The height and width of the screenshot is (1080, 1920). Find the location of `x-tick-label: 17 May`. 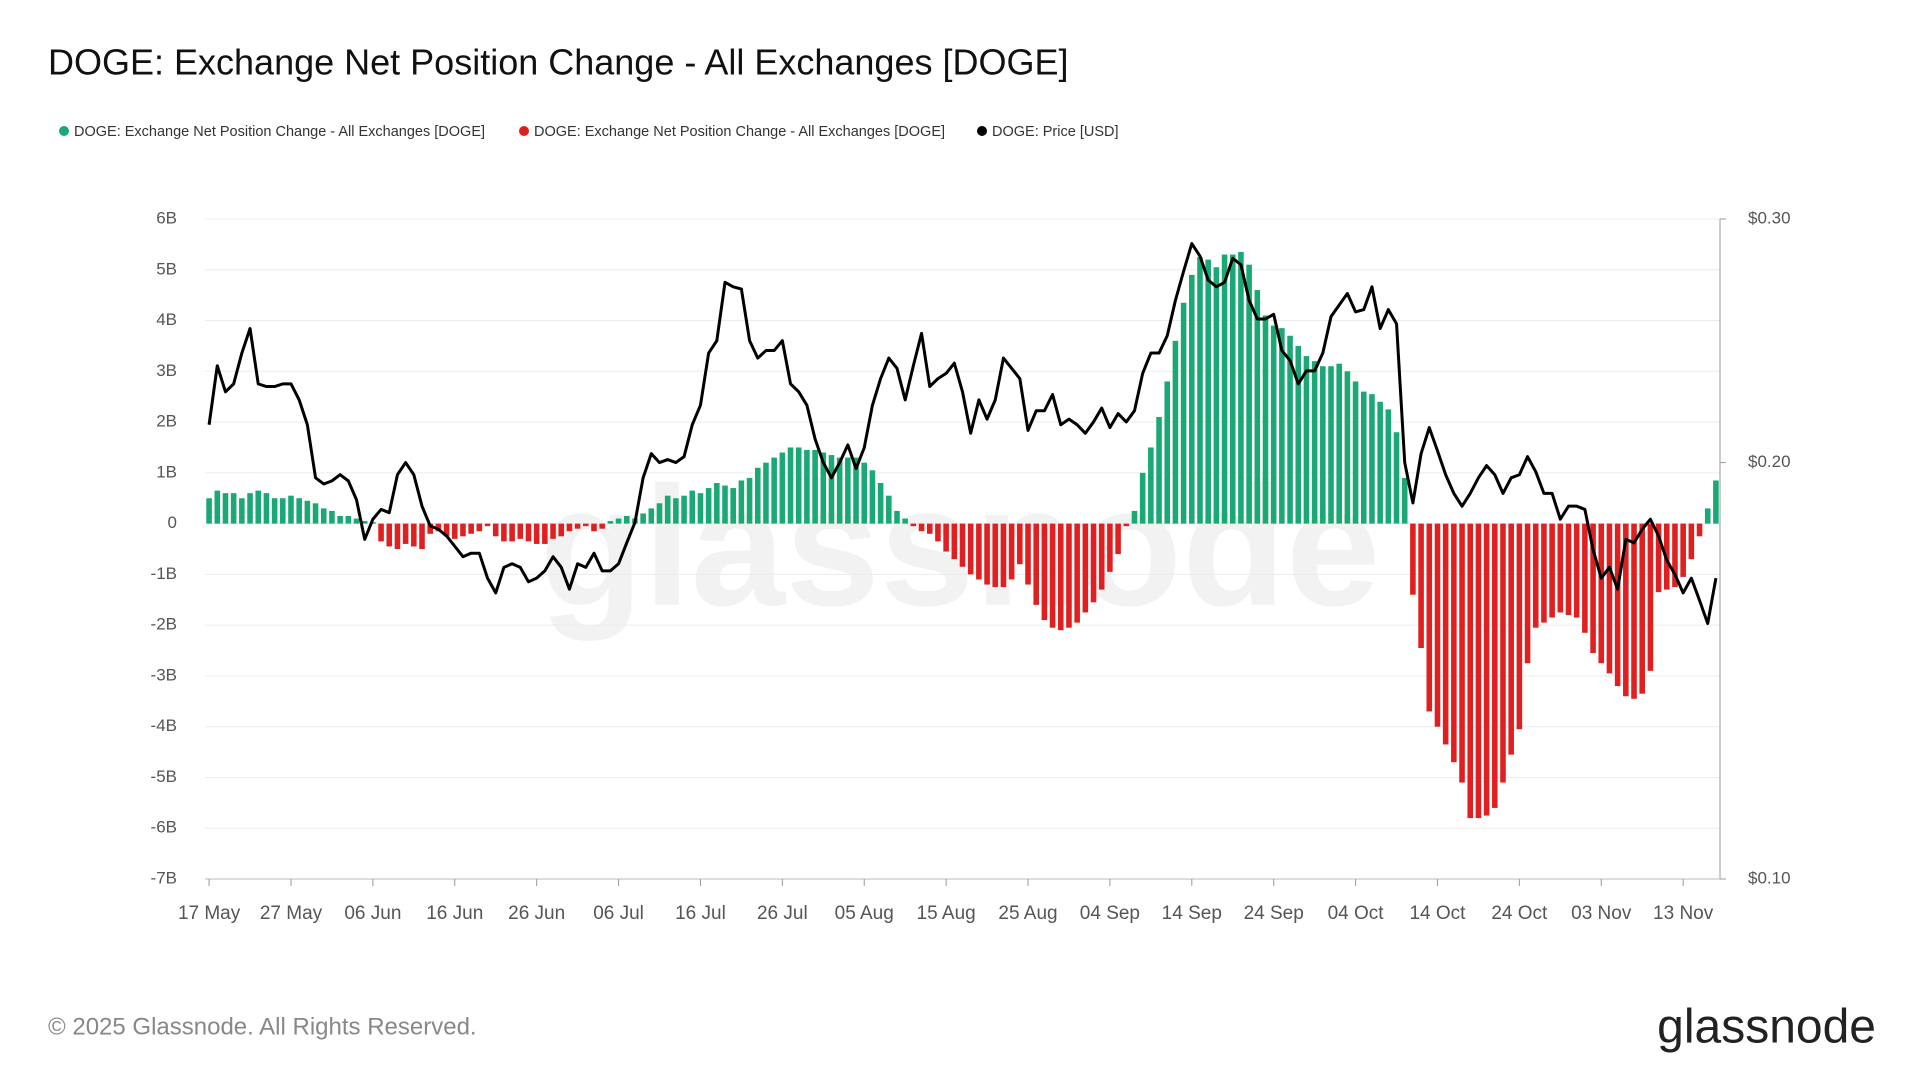

x-tick-label: 17 May is located at coordinates (209, 913).